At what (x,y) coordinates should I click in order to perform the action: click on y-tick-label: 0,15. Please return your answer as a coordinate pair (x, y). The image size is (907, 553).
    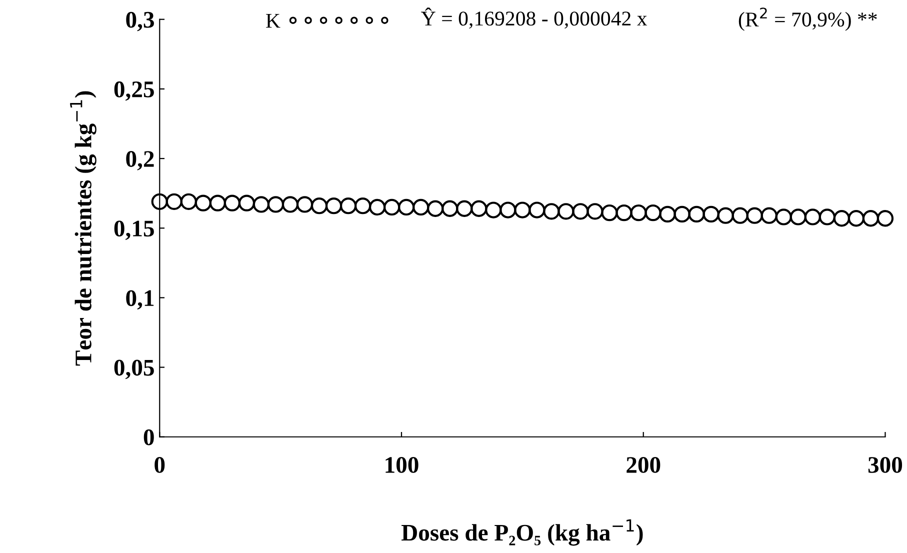
    Looking at the image, I should click on (134, 230).